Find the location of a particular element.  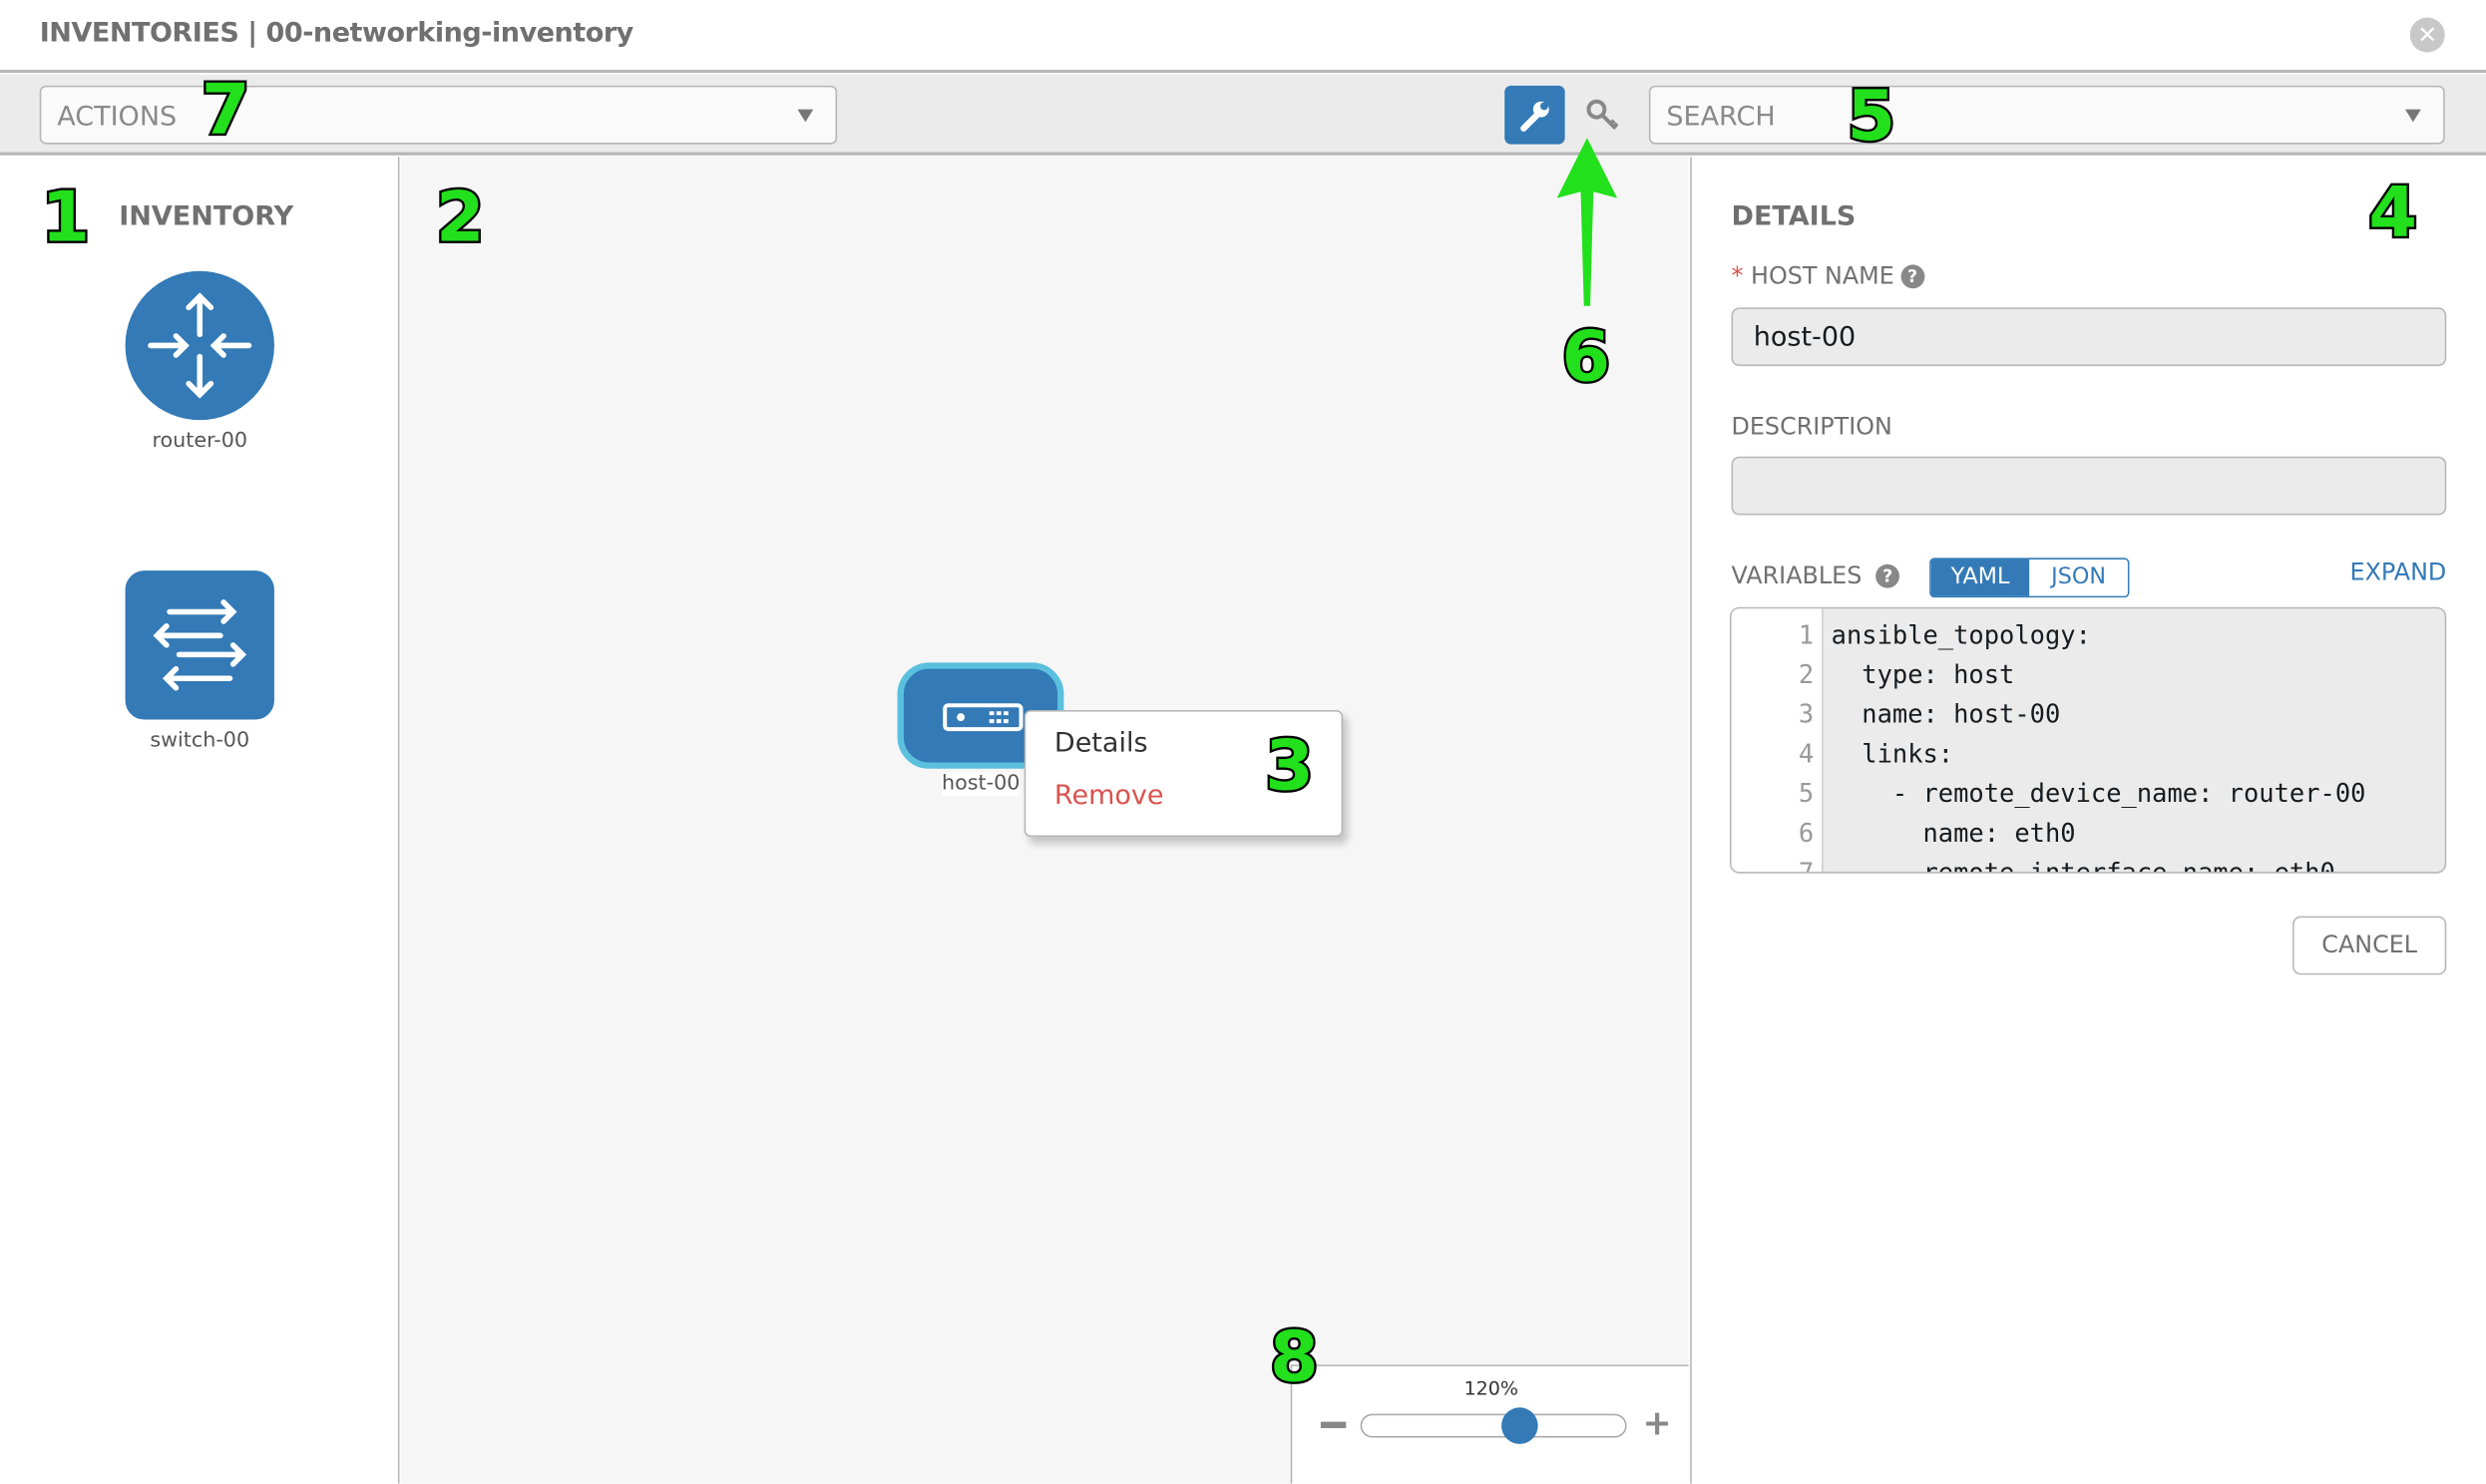

menu-item-details: Details is located at coordinates (1100, 743).